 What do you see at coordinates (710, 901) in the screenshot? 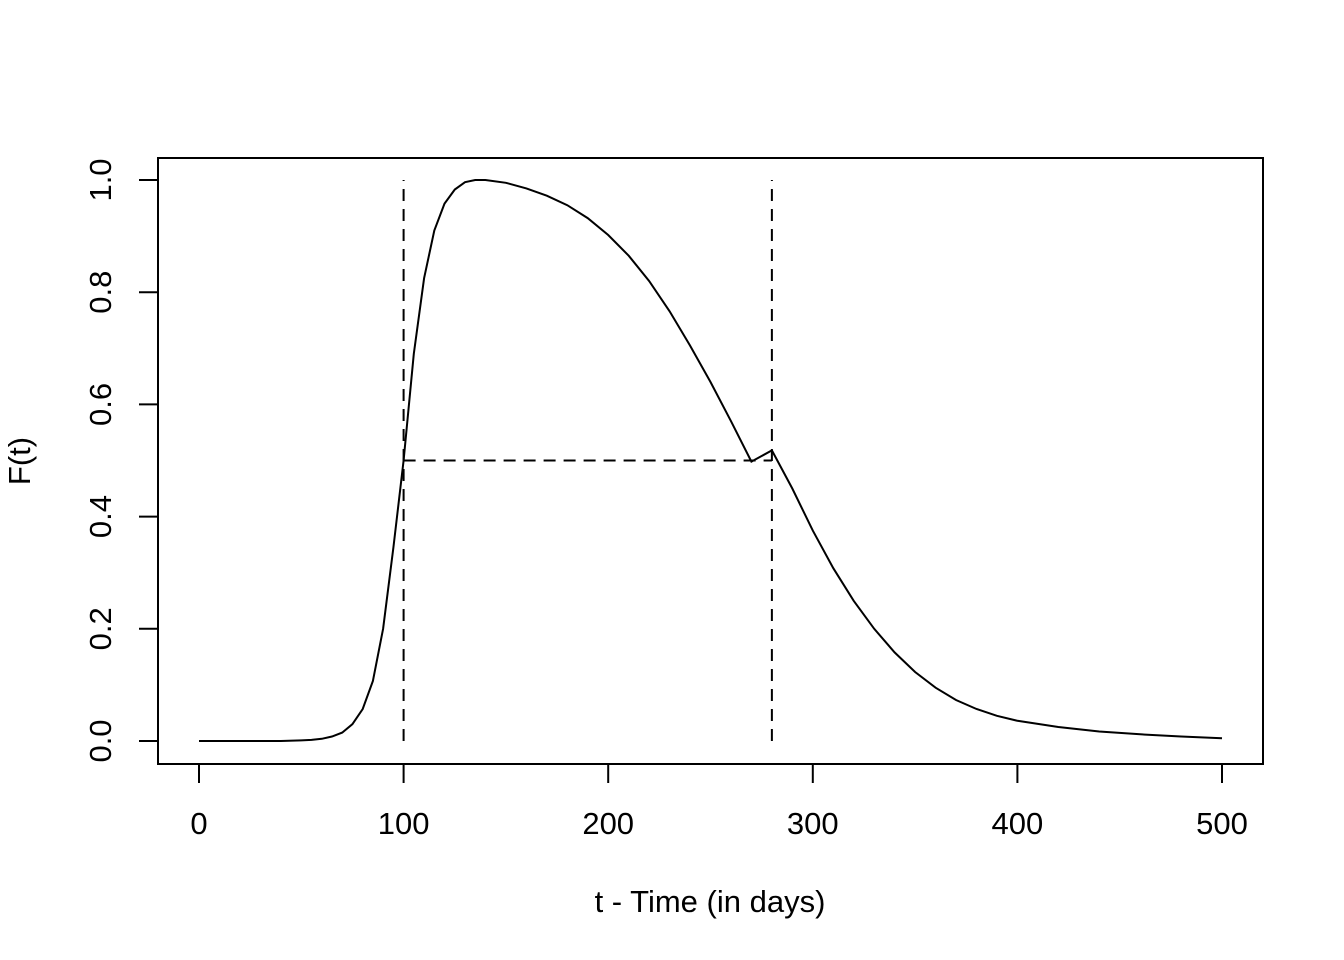
I see `x-axis-label: t - Time (in days)` at bounding box center [710, 901].